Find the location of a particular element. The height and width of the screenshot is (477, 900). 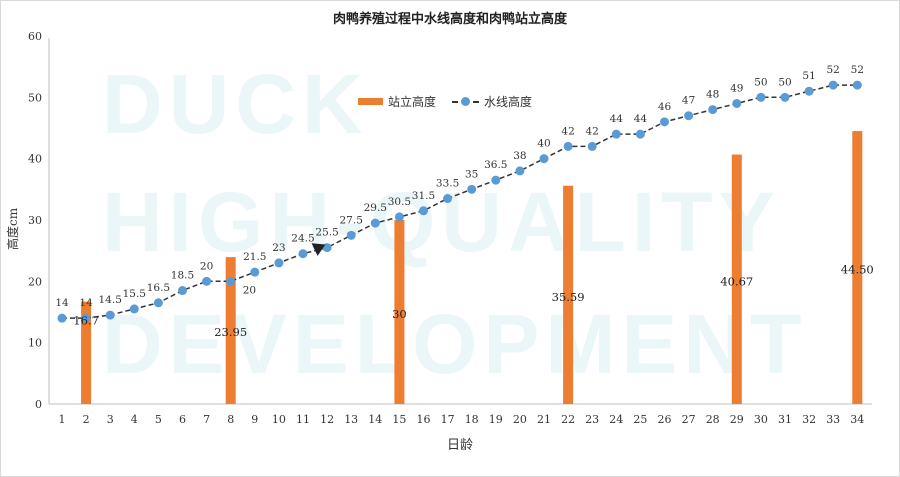

line-data-label: 31.5 is located at coordinates (423, 196).